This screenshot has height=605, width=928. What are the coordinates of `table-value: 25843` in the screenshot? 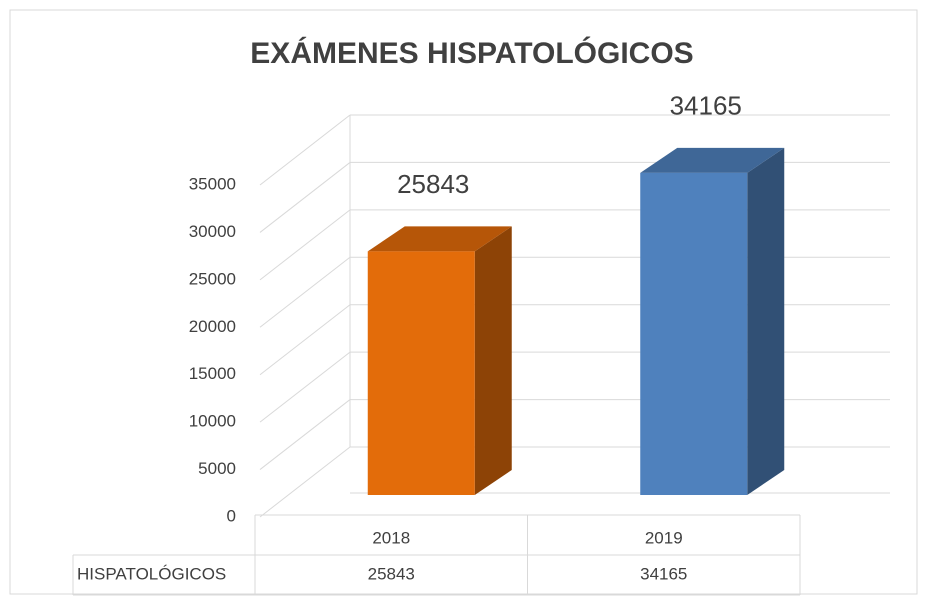 It's located at (391, 573).